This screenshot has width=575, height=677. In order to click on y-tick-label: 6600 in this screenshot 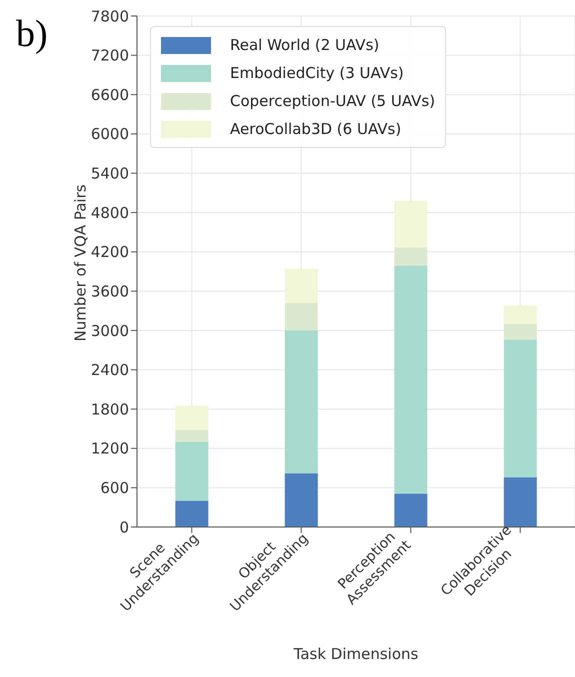, I will do `click(109, 95)`.